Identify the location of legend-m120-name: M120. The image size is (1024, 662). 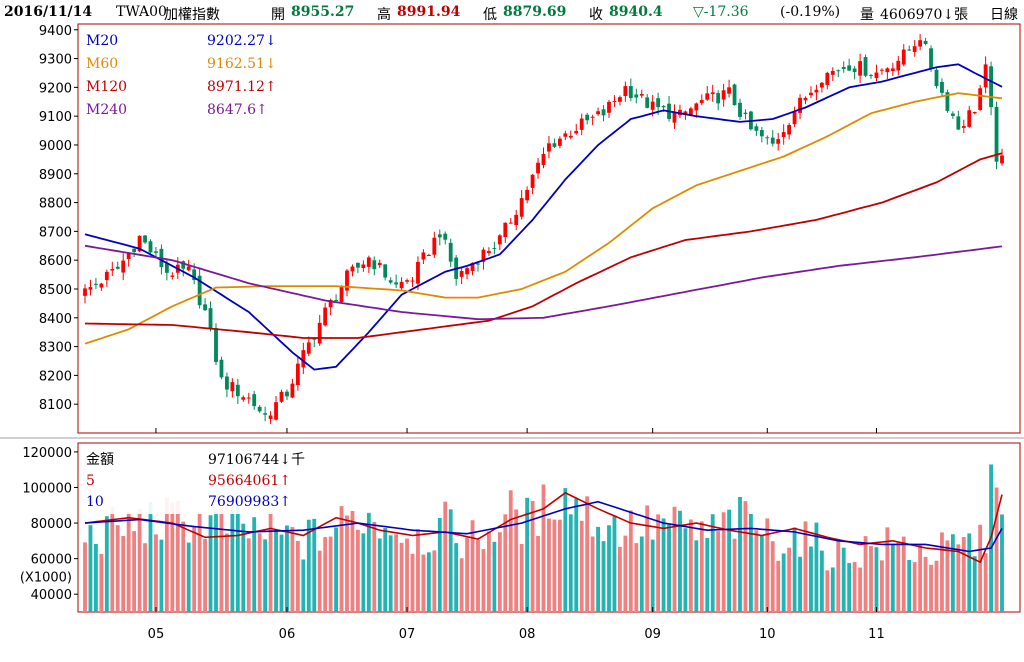
(106, 87).